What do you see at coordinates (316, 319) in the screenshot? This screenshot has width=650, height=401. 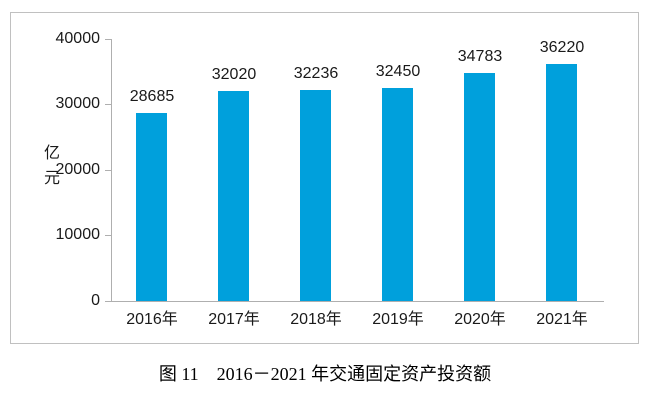 I see `x-axis-tick-label: 2018年` at bounding box center [316, 319].